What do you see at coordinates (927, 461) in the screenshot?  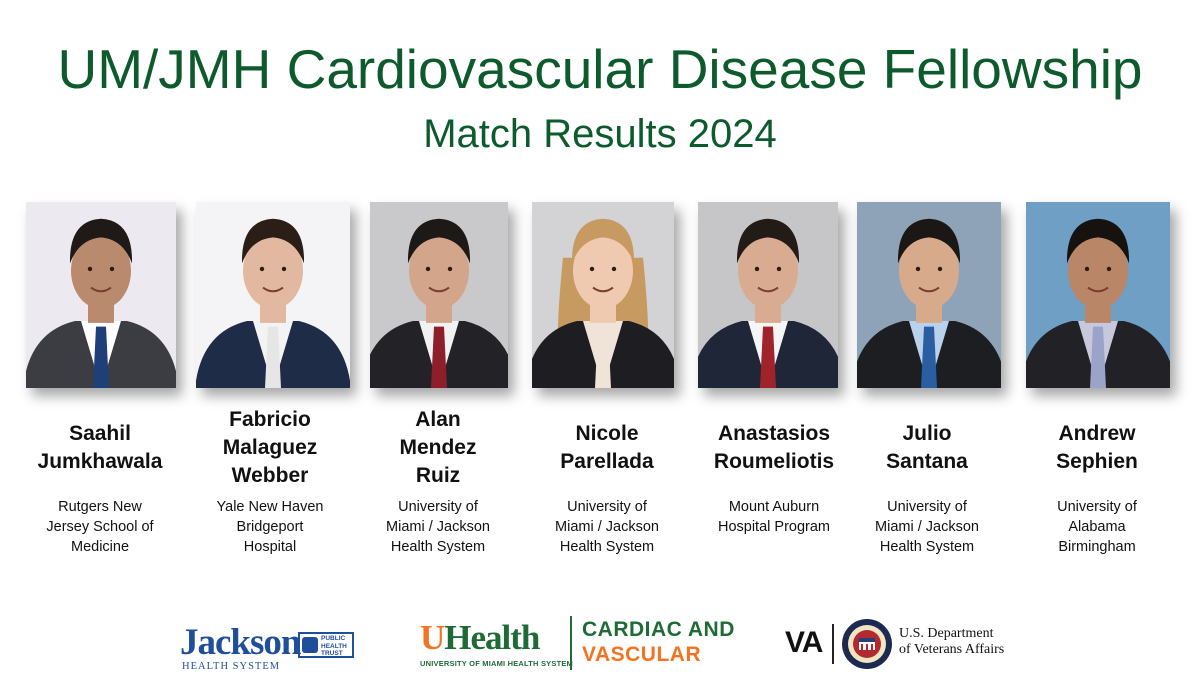 I see `fellow-name-line: Santana` at bounding box center [927, 461].